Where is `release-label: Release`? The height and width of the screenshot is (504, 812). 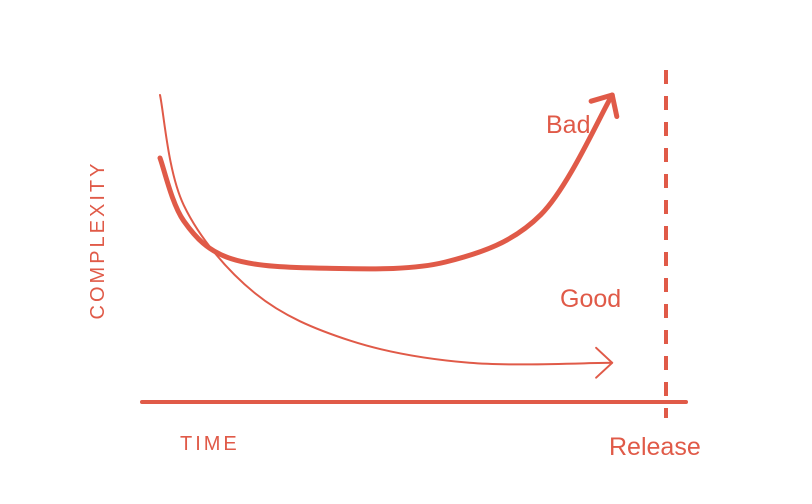
release-label: Release is located at coordinates (655, 447).